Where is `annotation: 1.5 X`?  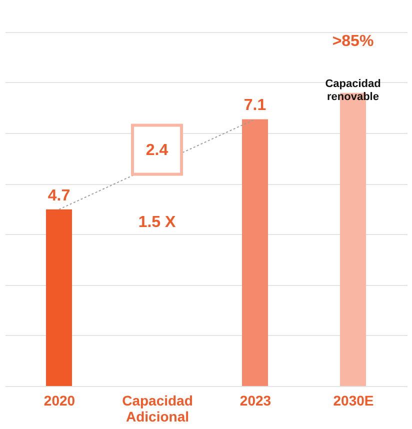
annotation: 1.5 X is located at coordinates (157, 223).